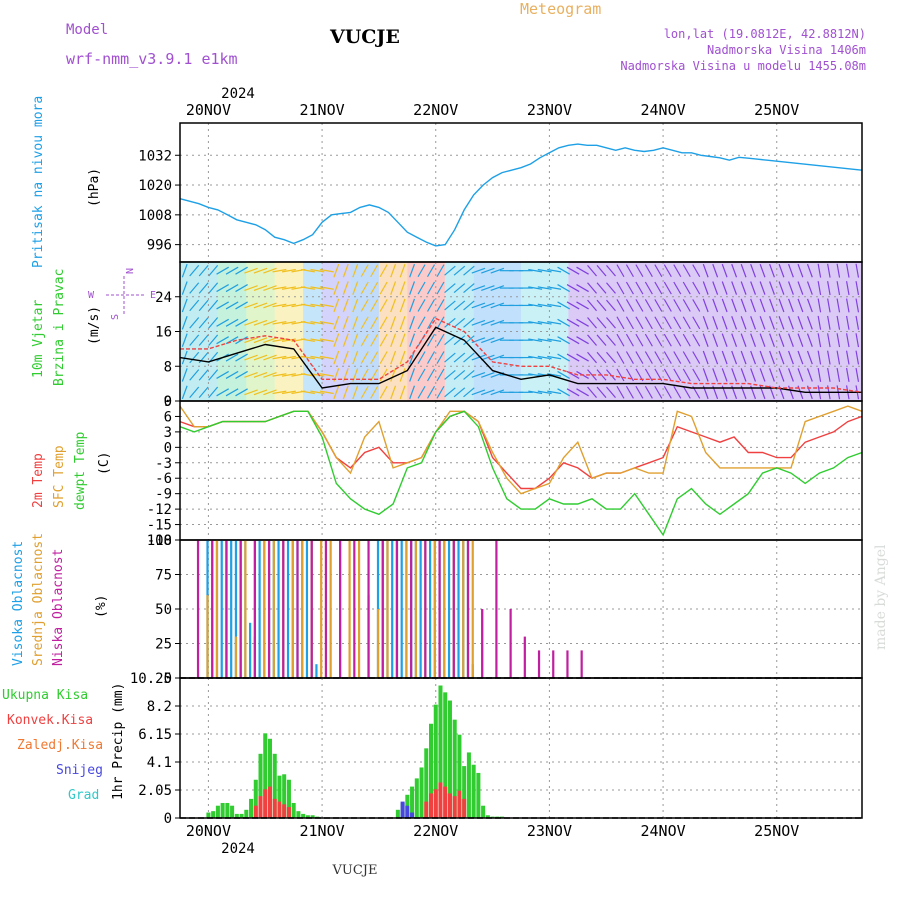  I want to click on ytick-label: 8.2, so click(159, 707).